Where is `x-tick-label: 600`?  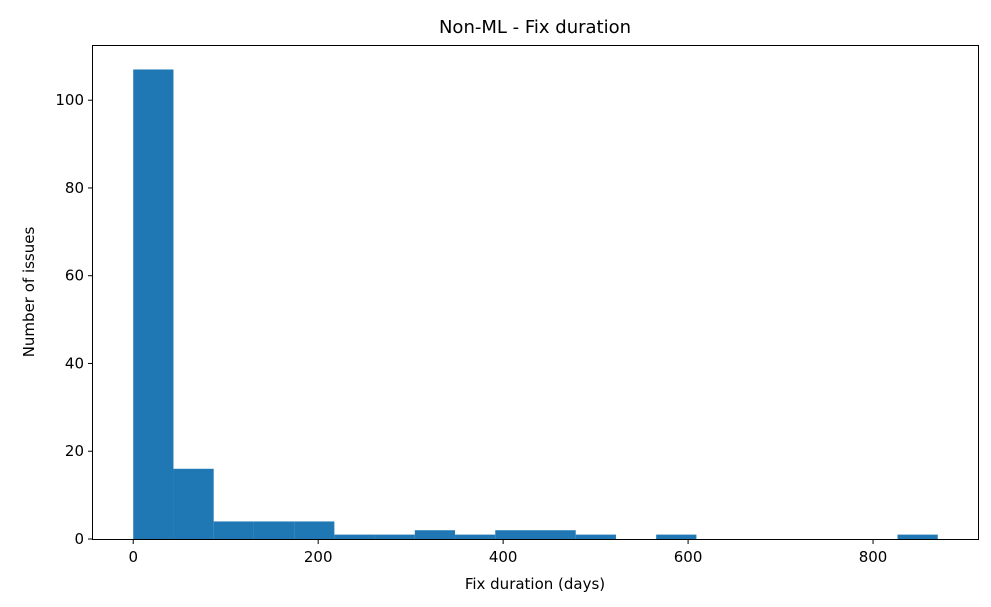 x-tick-label: 600 is located at coordinates (688, 557).